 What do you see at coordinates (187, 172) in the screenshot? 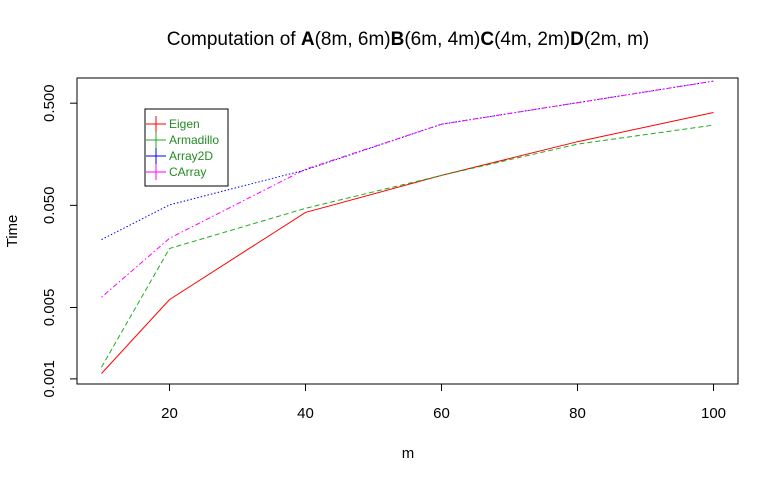
I see `legend-label: CArray` at bounding box center [187, 172].